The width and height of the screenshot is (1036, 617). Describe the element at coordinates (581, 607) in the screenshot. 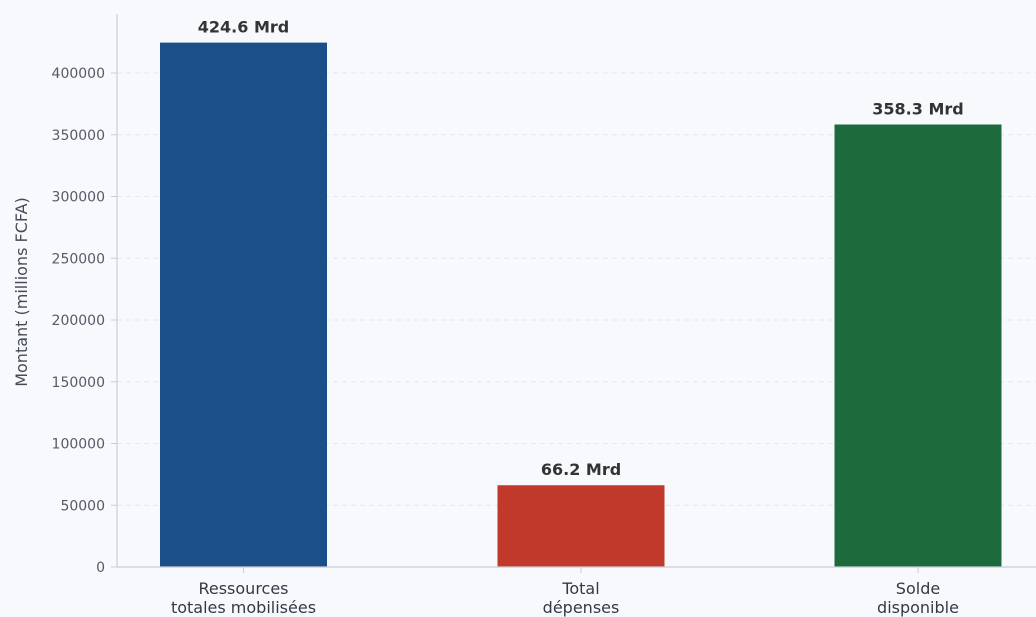

I see `x-tick-label: dépenses` at that location.